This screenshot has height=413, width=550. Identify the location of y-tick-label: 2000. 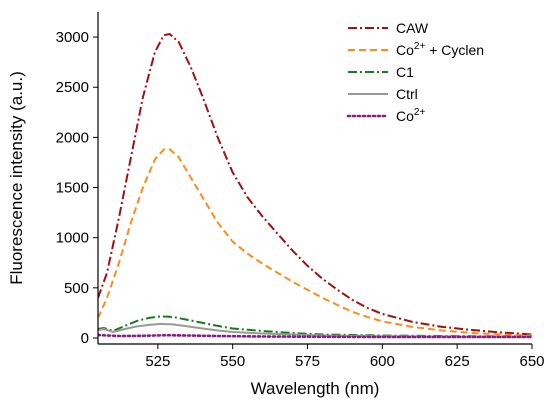
(72, 137).